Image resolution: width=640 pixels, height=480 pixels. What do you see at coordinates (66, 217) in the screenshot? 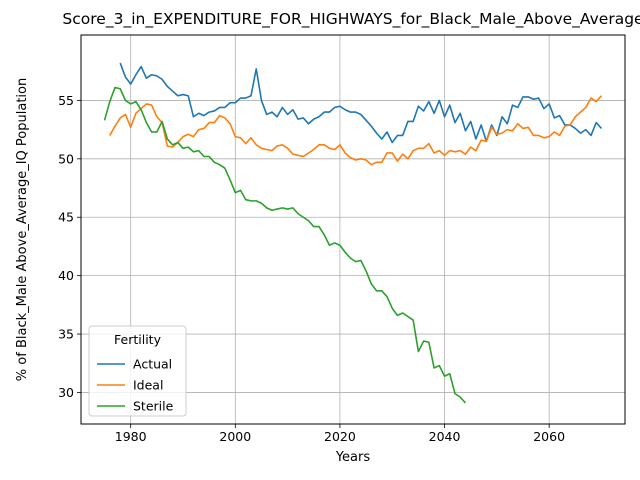
I see `y-tick-label: 45` at bounding box center [66, 217].